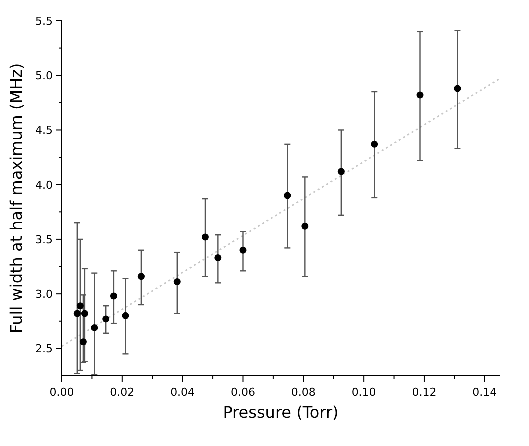 The height and width of the screenshot is (446, 529). What do you see at coordinates (44, 185) in the screenshot?
I see `y-tick-label: 4.0` at bounding box center [44, 185].